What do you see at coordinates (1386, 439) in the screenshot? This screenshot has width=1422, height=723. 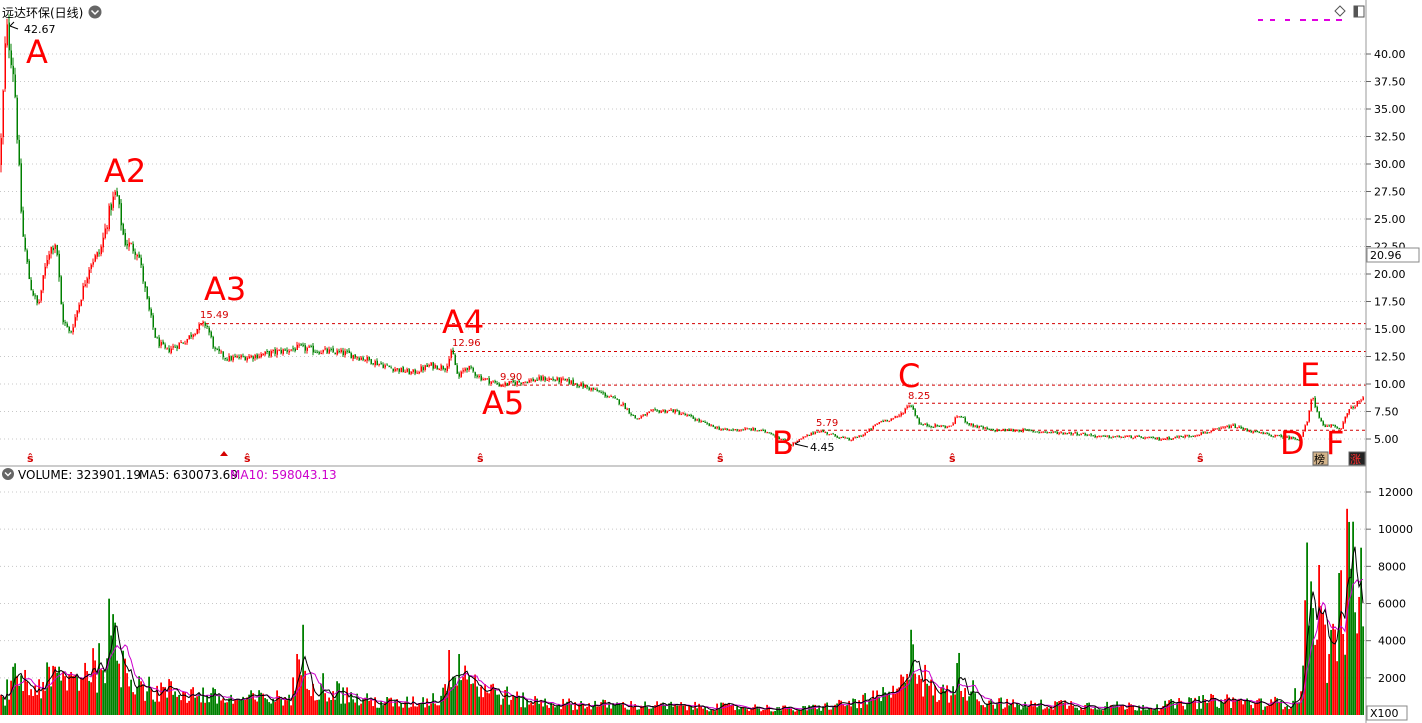 I see `price-tick-label: 5.00` at bounding box center [1386, 439].